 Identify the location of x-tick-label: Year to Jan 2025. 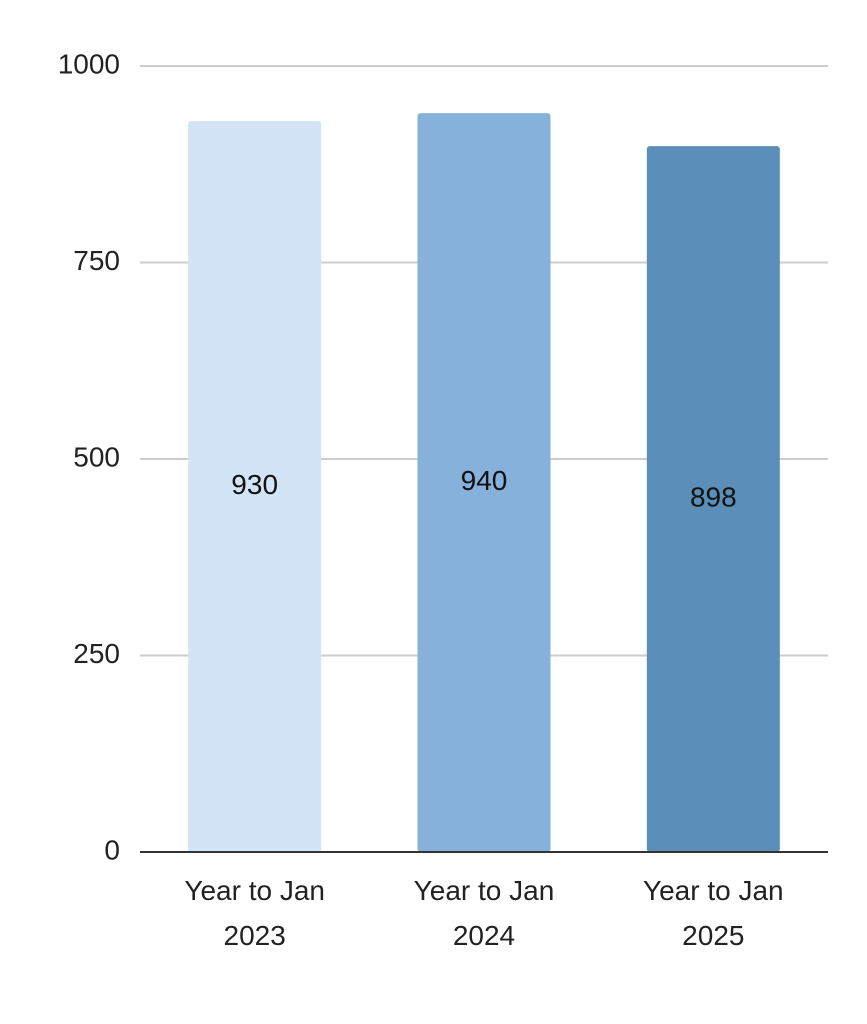
(713, 913).